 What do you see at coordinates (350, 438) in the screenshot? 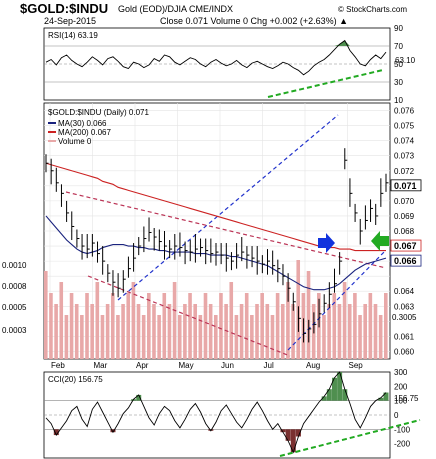
I see `cci-support-line` at bounding box center [350, 438].